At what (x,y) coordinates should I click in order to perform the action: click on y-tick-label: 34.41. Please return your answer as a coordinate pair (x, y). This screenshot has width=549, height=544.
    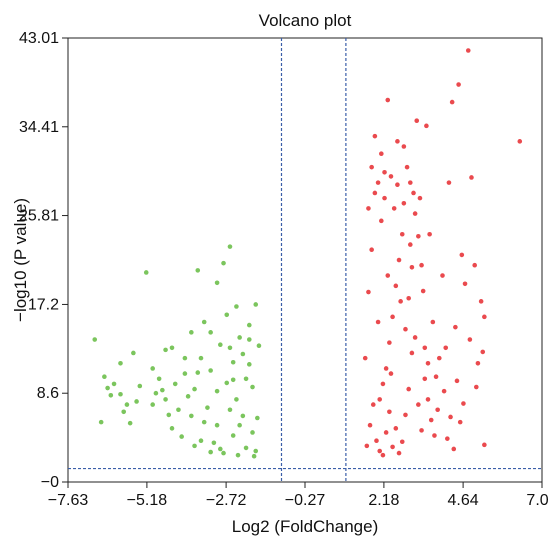
    Looking at the image, I should click on (39, 127).